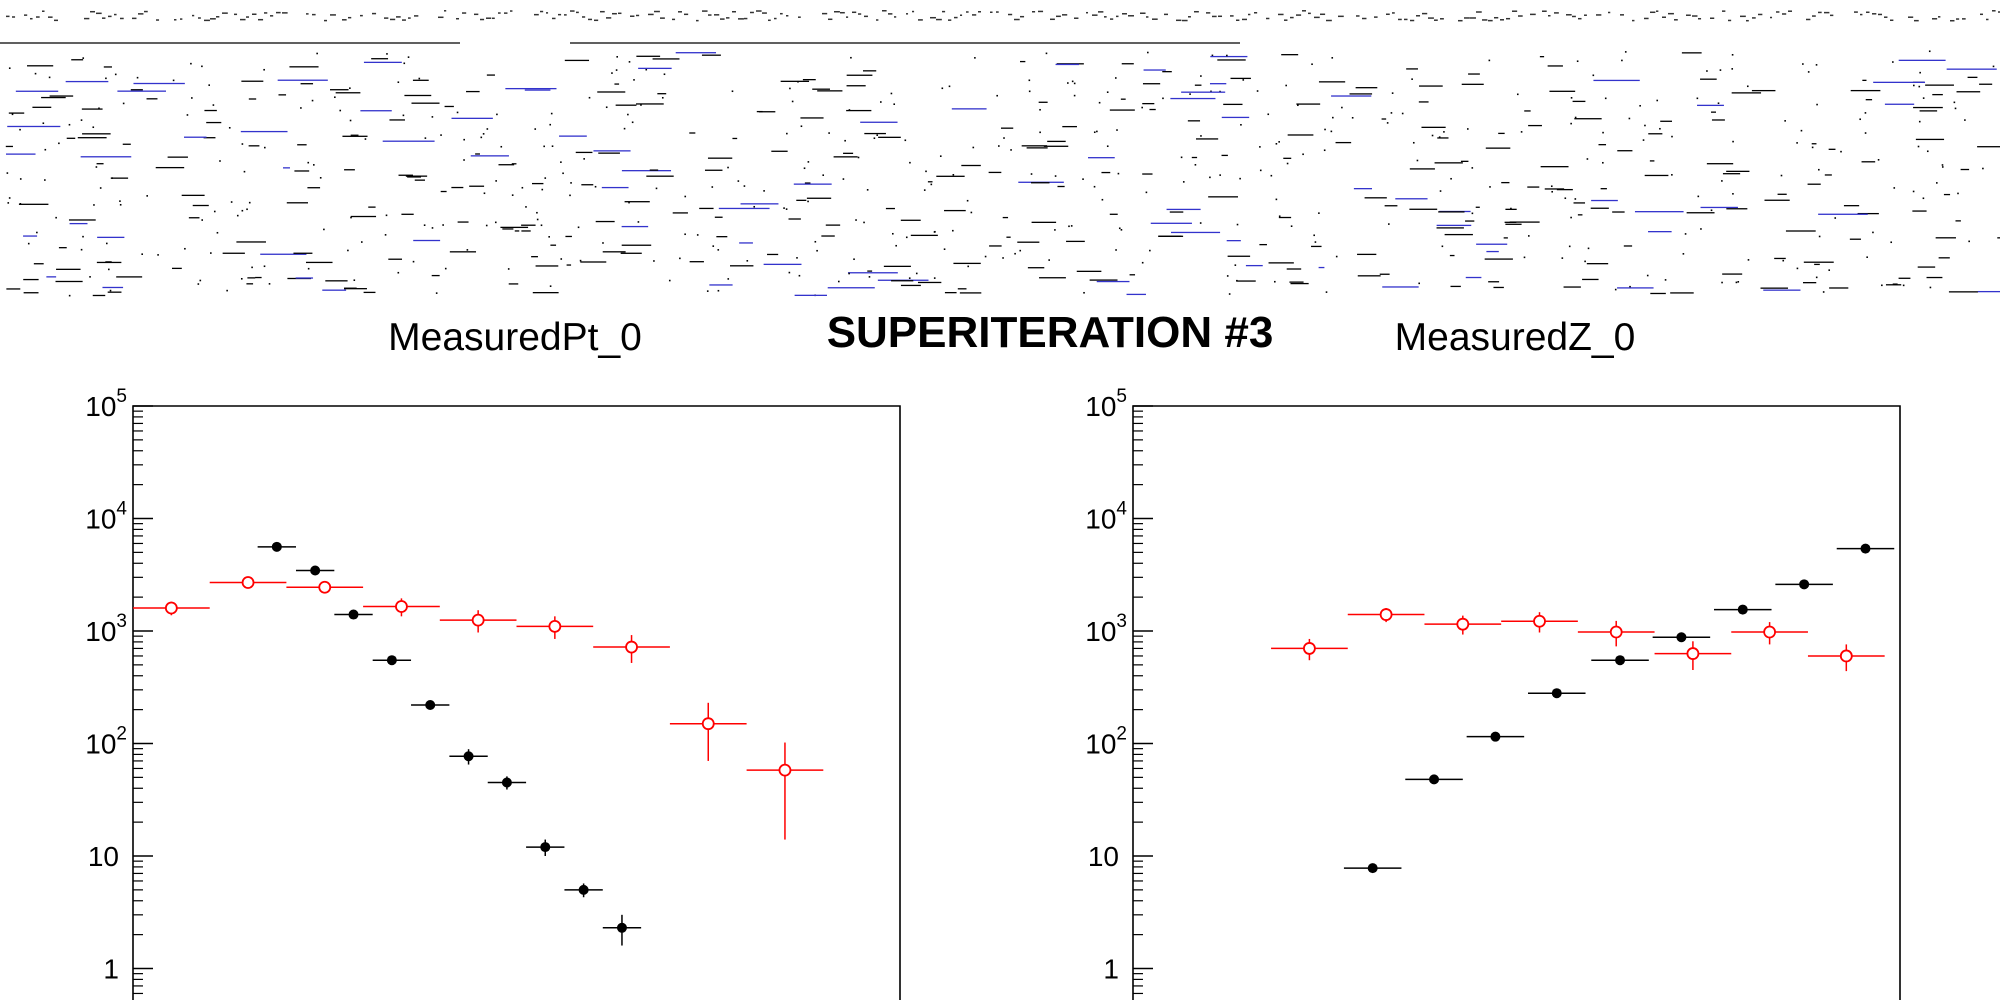 Image resolution: width=2000 pixels, height=1000 pixels. I want to click on series-pt-reco, so click(449, 743).